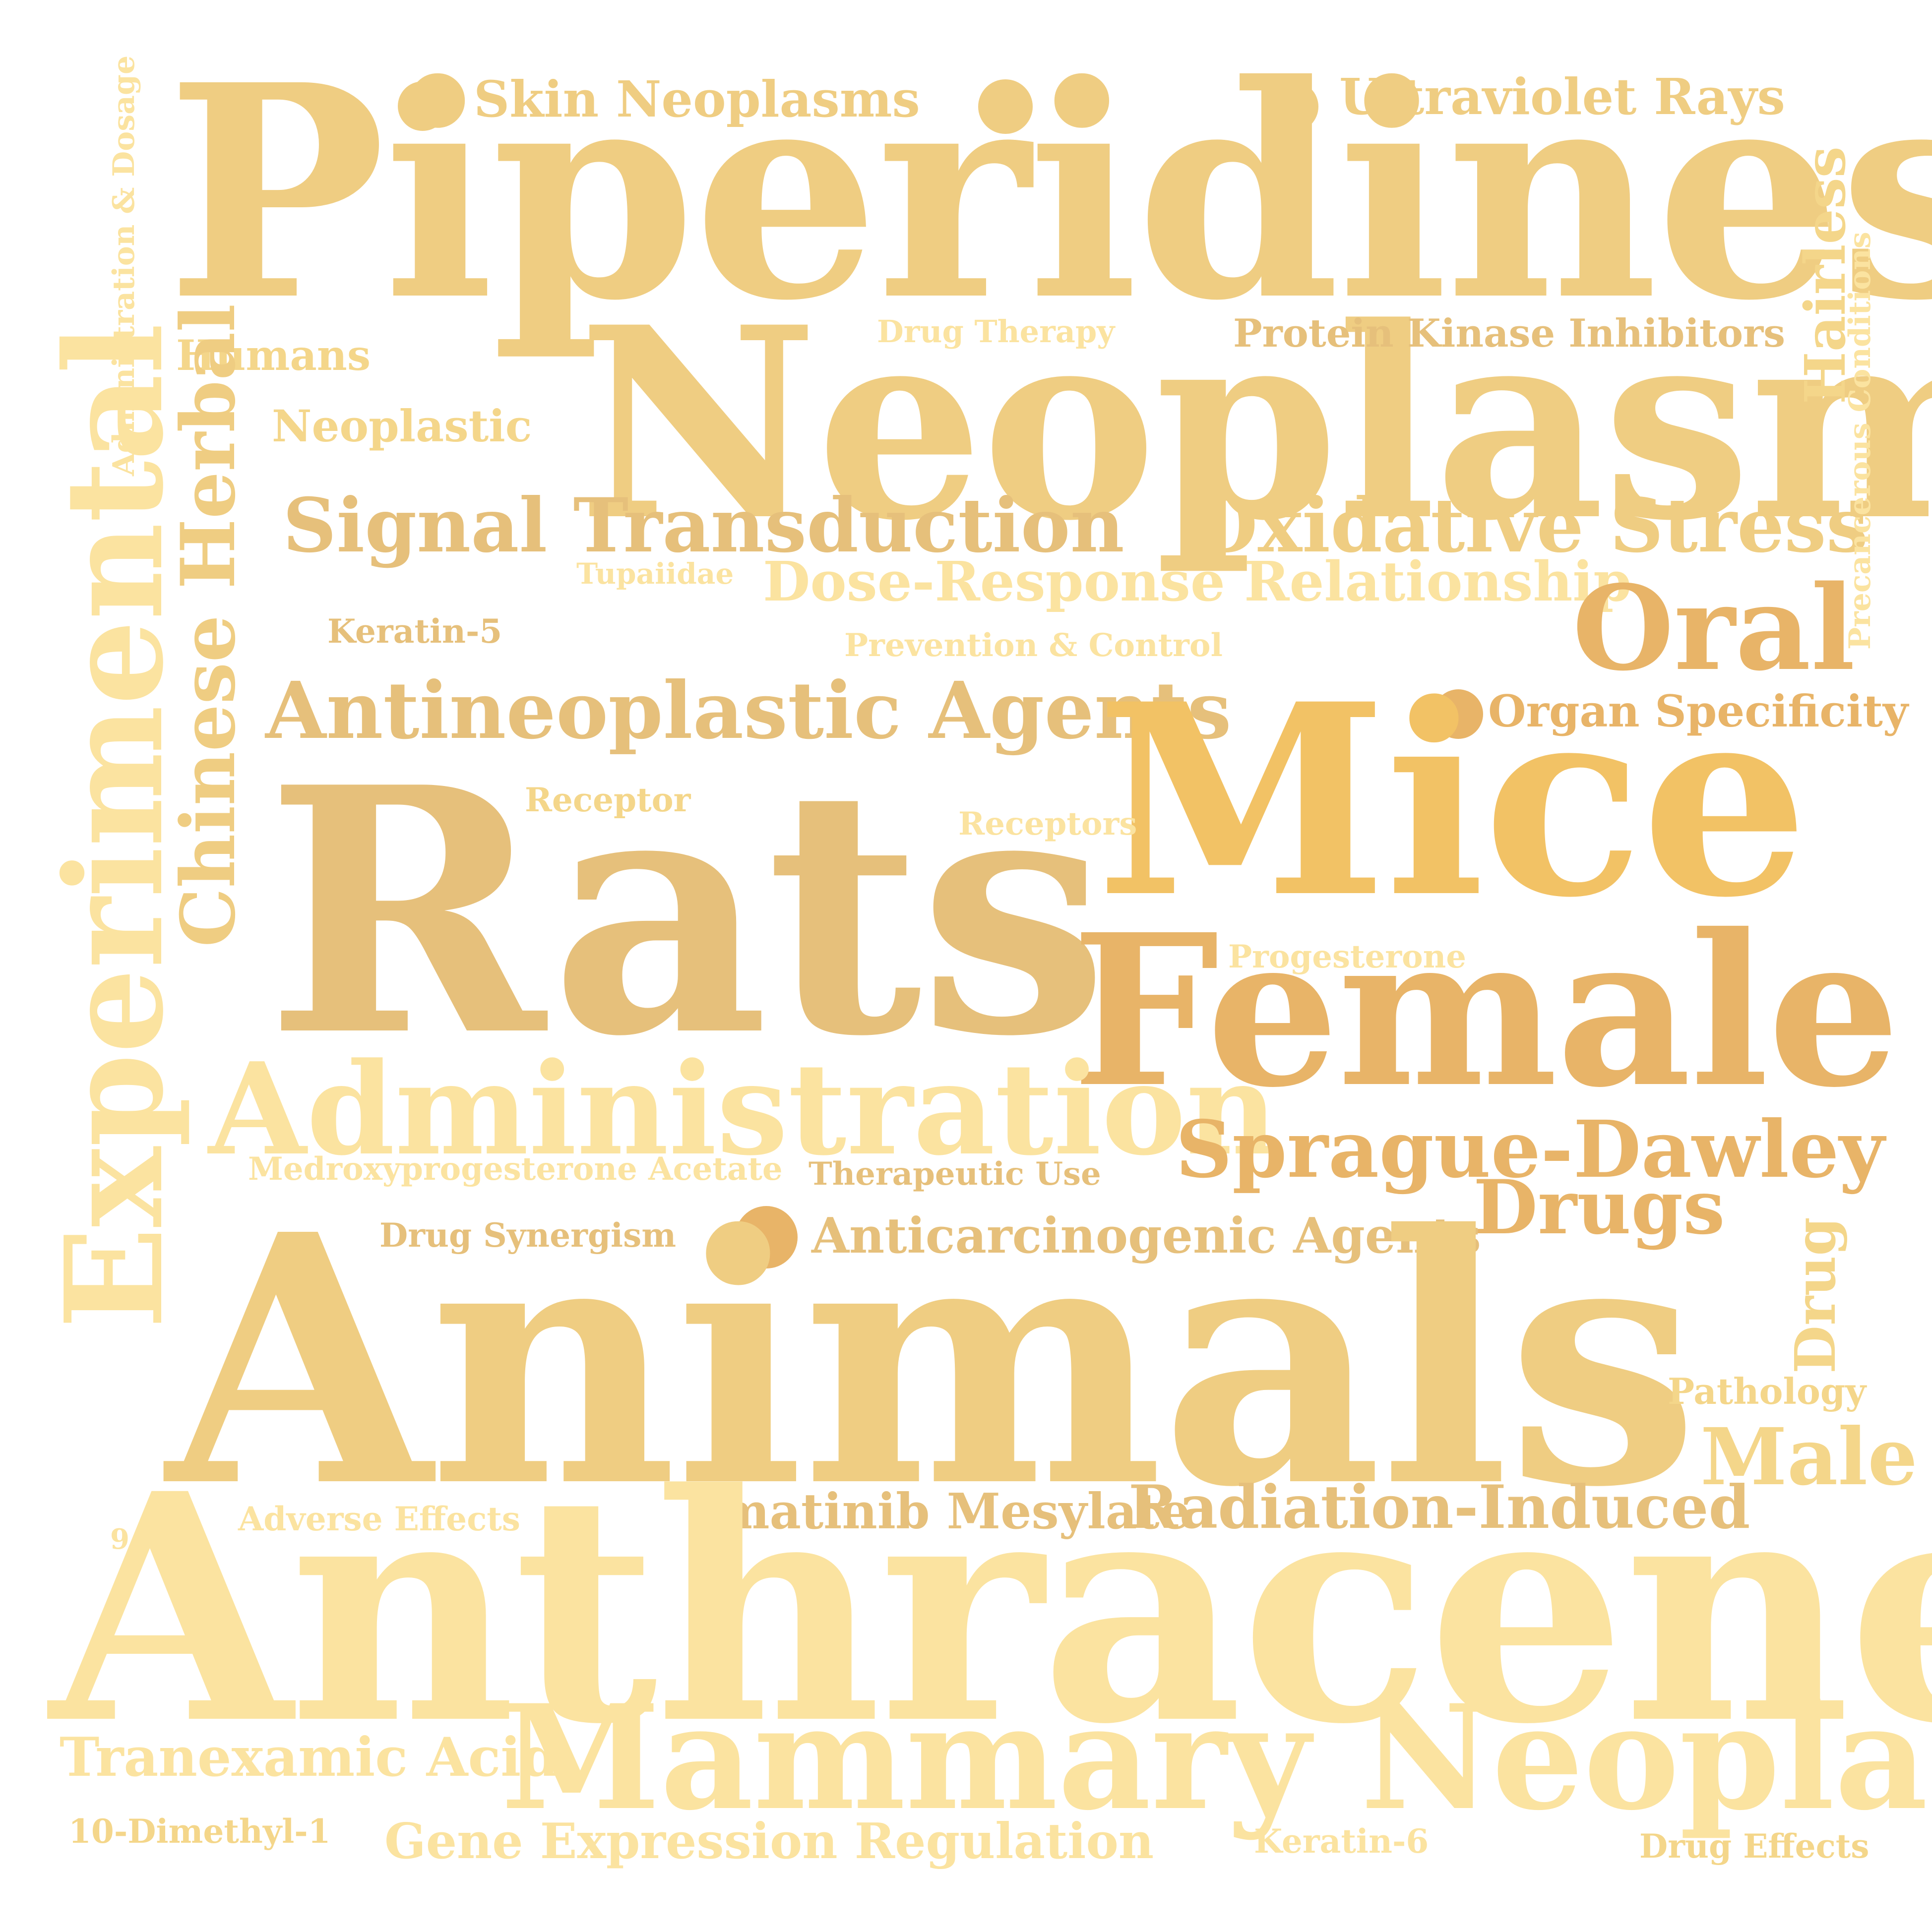 The height and width of the screenshot is (1932, 1932). What do you see at coordinates (1146, 1236) in the screenshot?
I see `word-anticarcinogenic: Anticarcinogenic Agents` at bounding box center [1146, 1236].